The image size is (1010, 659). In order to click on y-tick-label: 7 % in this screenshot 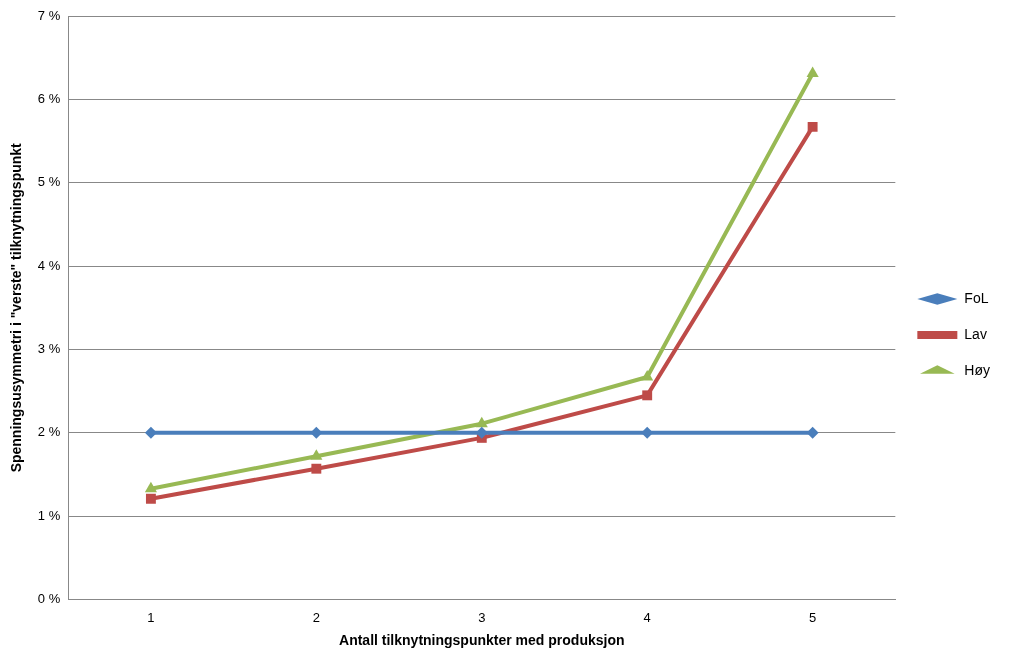, I will do `click(49, 15)`.